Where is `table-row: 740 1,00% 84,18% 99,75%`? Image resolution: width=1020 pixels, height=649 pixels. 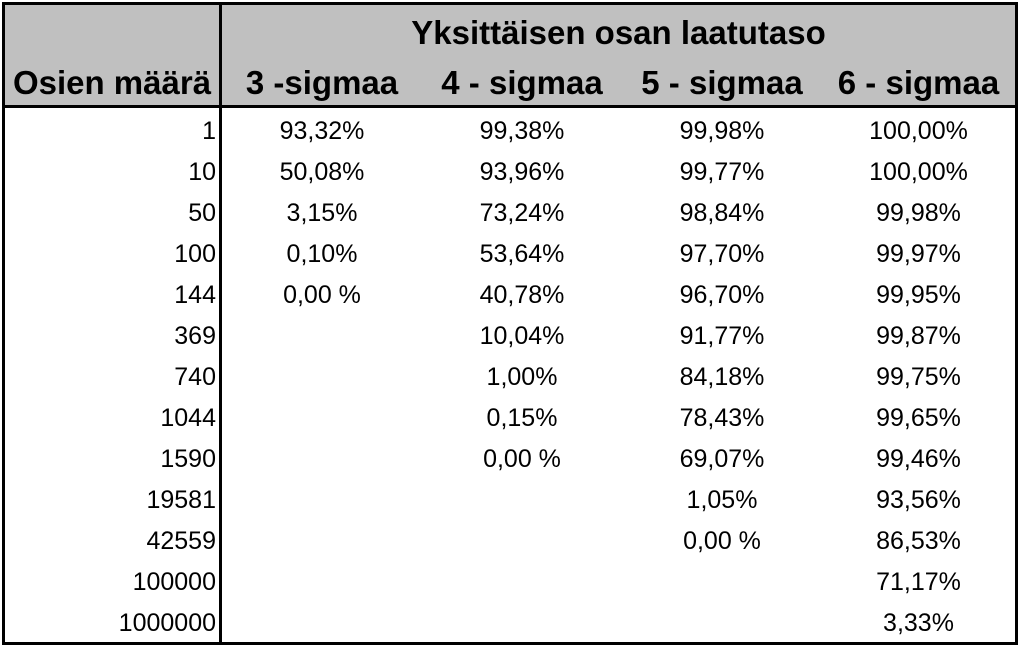 table-row: 740 1,00% 84,18% 99,75% is located at coordinates (510, 377).